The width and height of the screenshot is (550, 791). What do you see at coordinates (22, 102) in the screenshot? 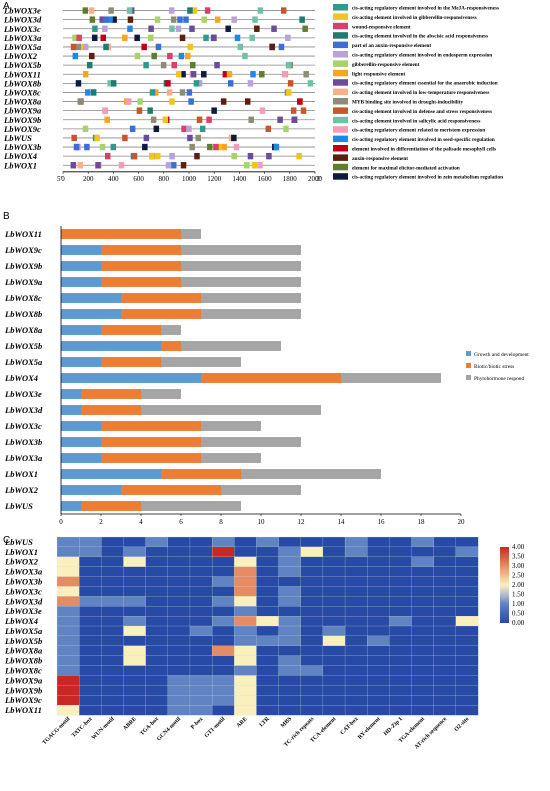
I see `gene-label: LbWOX8a` at bounding box center [22, 102].